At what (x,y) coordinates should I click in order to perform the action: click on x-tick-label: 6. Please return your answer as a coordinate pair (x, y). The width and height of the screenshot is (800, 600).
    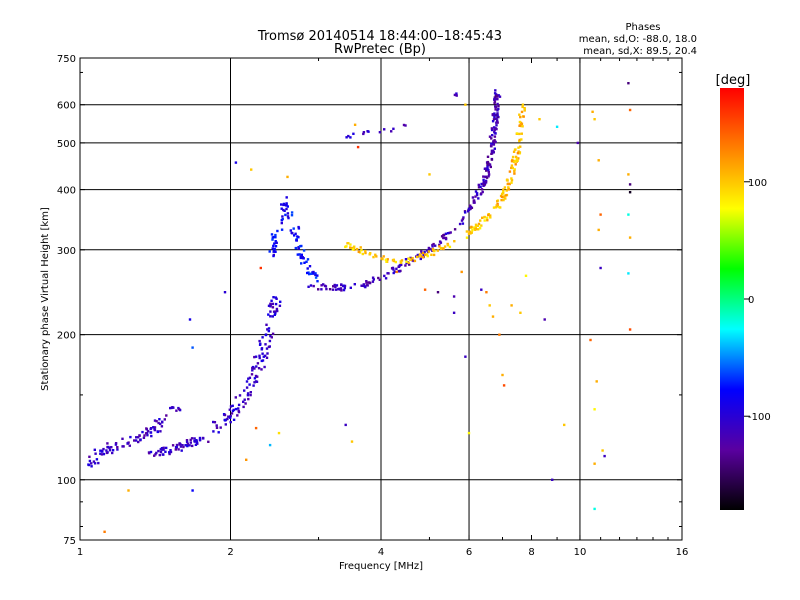
    Looking at the image, I should click on (469, 552).